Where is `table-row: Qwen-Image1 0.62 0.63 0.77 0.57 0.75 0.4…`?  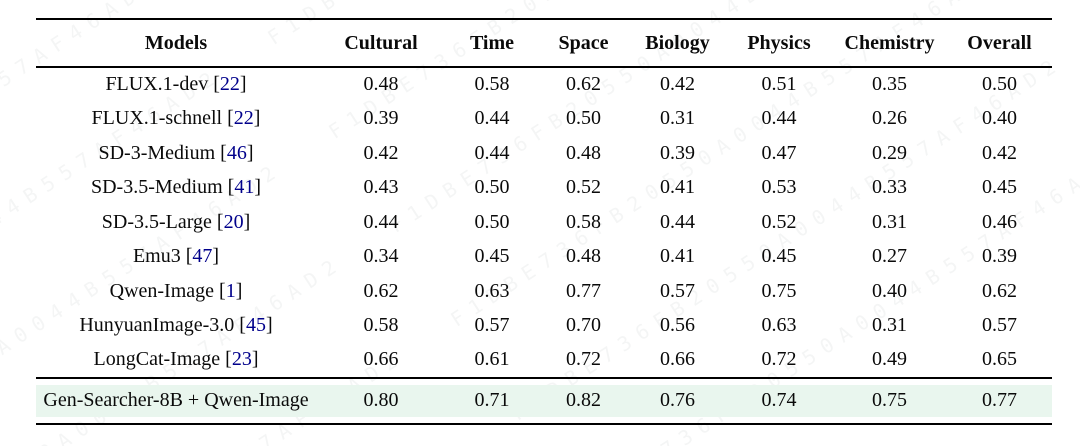
table-row: Qwen-Image1 0.62 0.63 0.77 0.57 0.75 0.4… is located at coordinates (544, 291).